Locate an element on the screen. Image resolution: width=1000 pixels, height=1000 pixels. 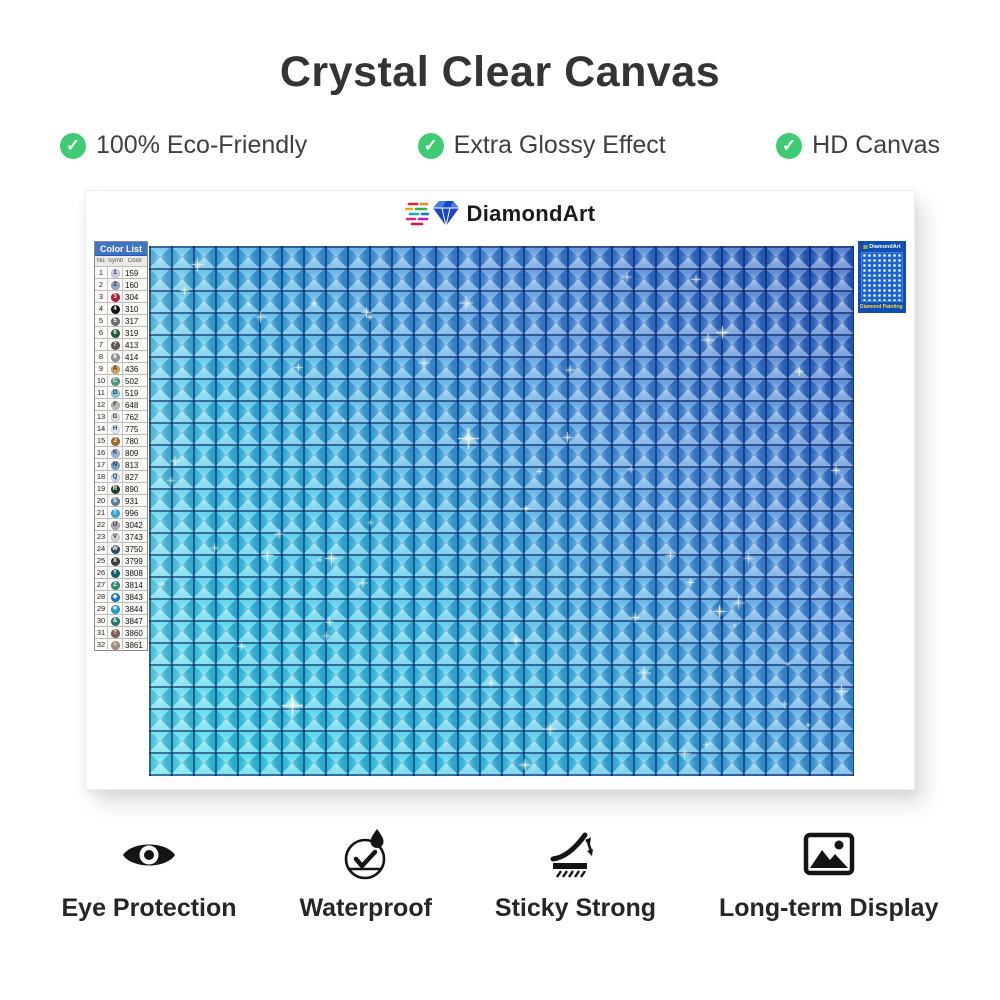
color-row: 20 S 931 is located at coordinates (121, 500).